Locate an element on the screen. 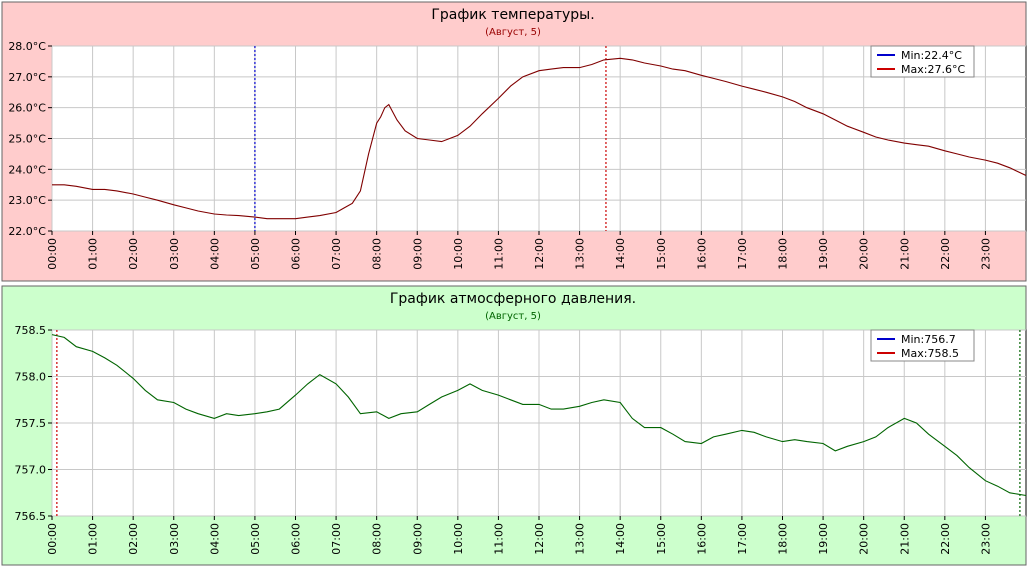 The height and width of the screenshot is (568, 1028). temperature-x-tick-label: 12:00 is located at coordinates (539, 254).